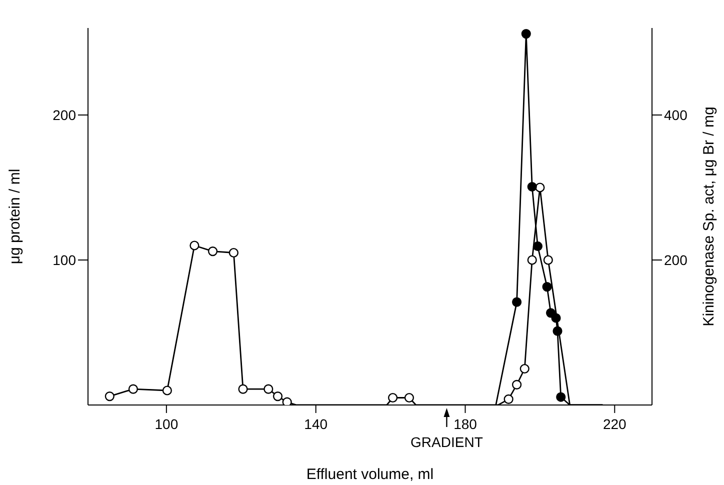  Describe the element at coordinates (370, 474) in the screenshot. I see `x-axis-title: Effluent volume, ml` at that location.